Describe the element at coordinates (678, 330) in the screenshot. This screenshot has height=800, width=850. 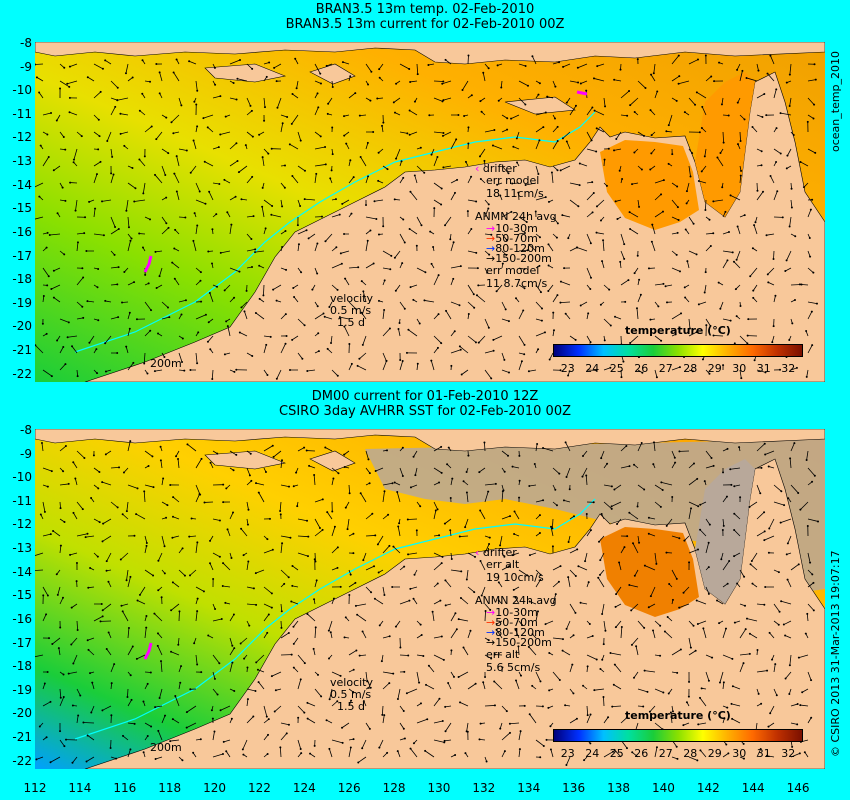
I see `top-colorbar-title: temperature (°C)` at that location.